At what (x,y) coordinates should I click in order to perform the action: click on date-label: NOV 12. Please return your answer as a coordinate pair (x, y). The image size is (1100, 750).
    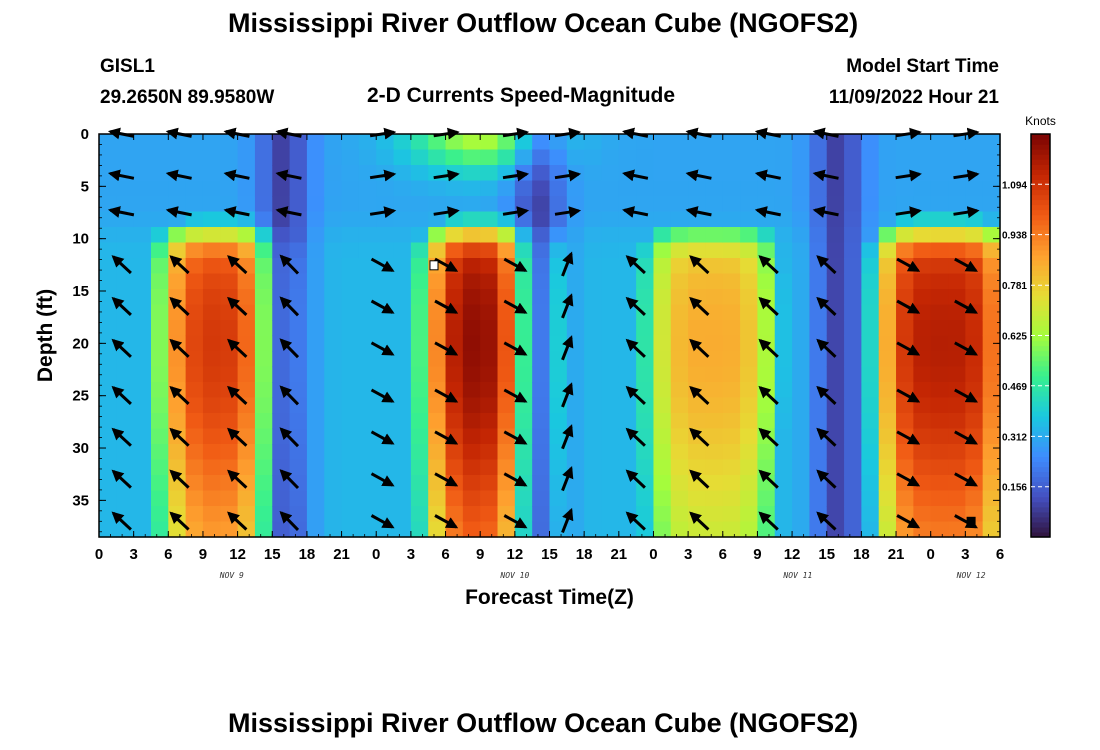
    Looking at the image, I should click on (971, 575).